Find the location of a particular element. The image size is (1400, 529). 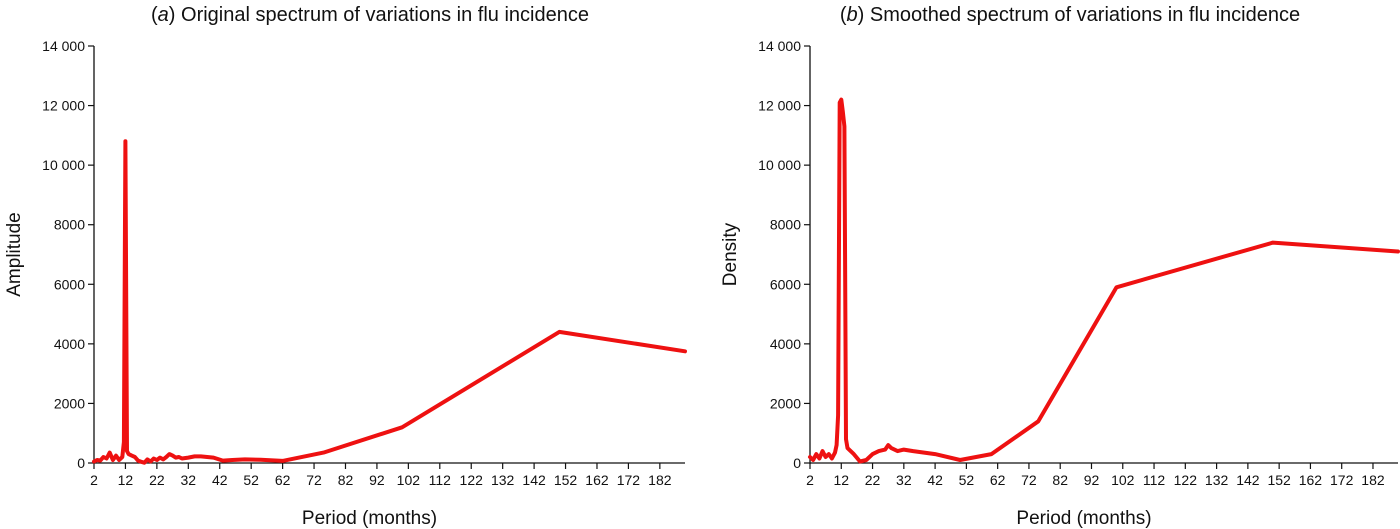

chart-title-letter-b: b is located at coordinates (852, 15).